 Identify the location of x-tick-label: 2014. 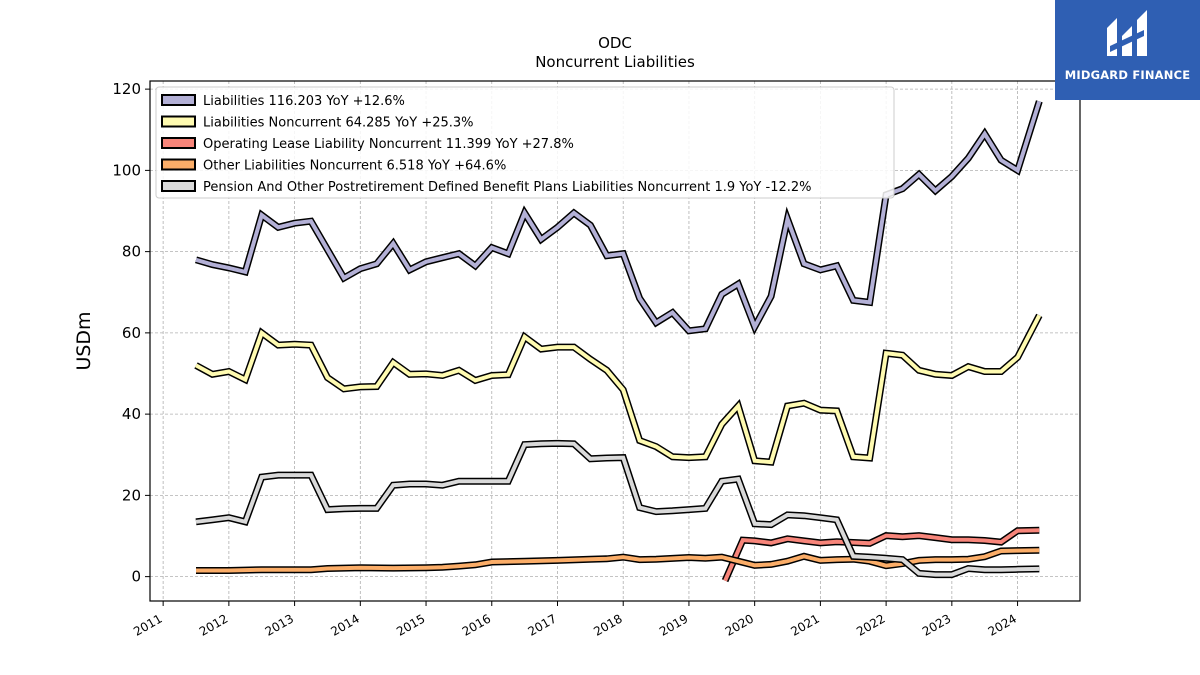
(344, 624).